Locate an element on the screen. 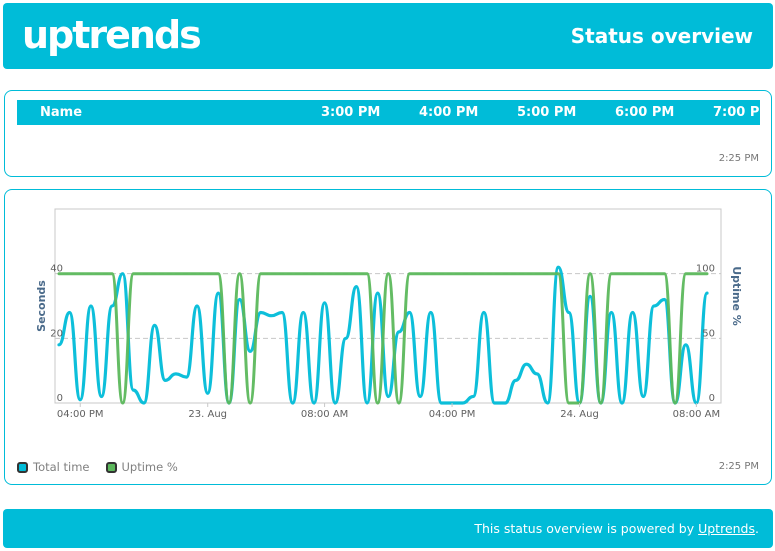 The image size is (775, 551). column-header-6pm: 6:00 PM is located at coordinates (645, 112).